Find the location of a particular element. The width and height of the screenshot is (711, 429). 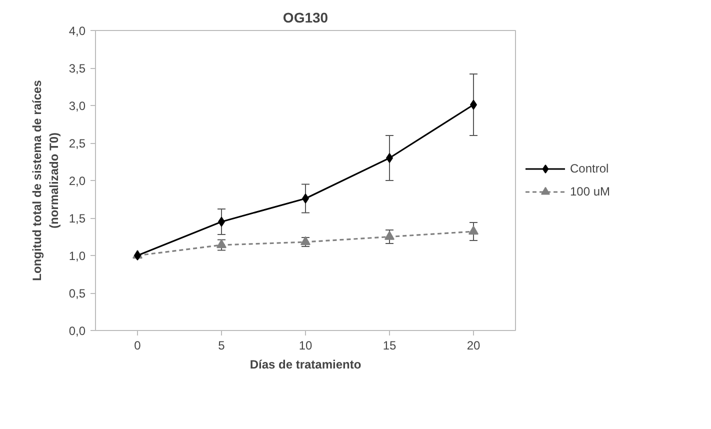

x-tick-label: 15 is located at coordinates (389, 345).